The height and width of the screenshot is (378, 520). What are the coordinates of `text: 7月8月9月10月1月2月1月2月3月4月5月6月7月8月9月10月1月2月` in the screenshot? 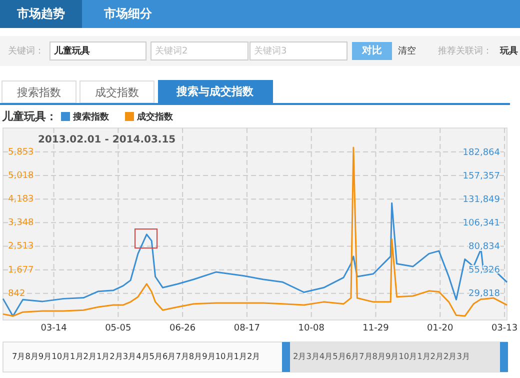 It's located at (136, 356).